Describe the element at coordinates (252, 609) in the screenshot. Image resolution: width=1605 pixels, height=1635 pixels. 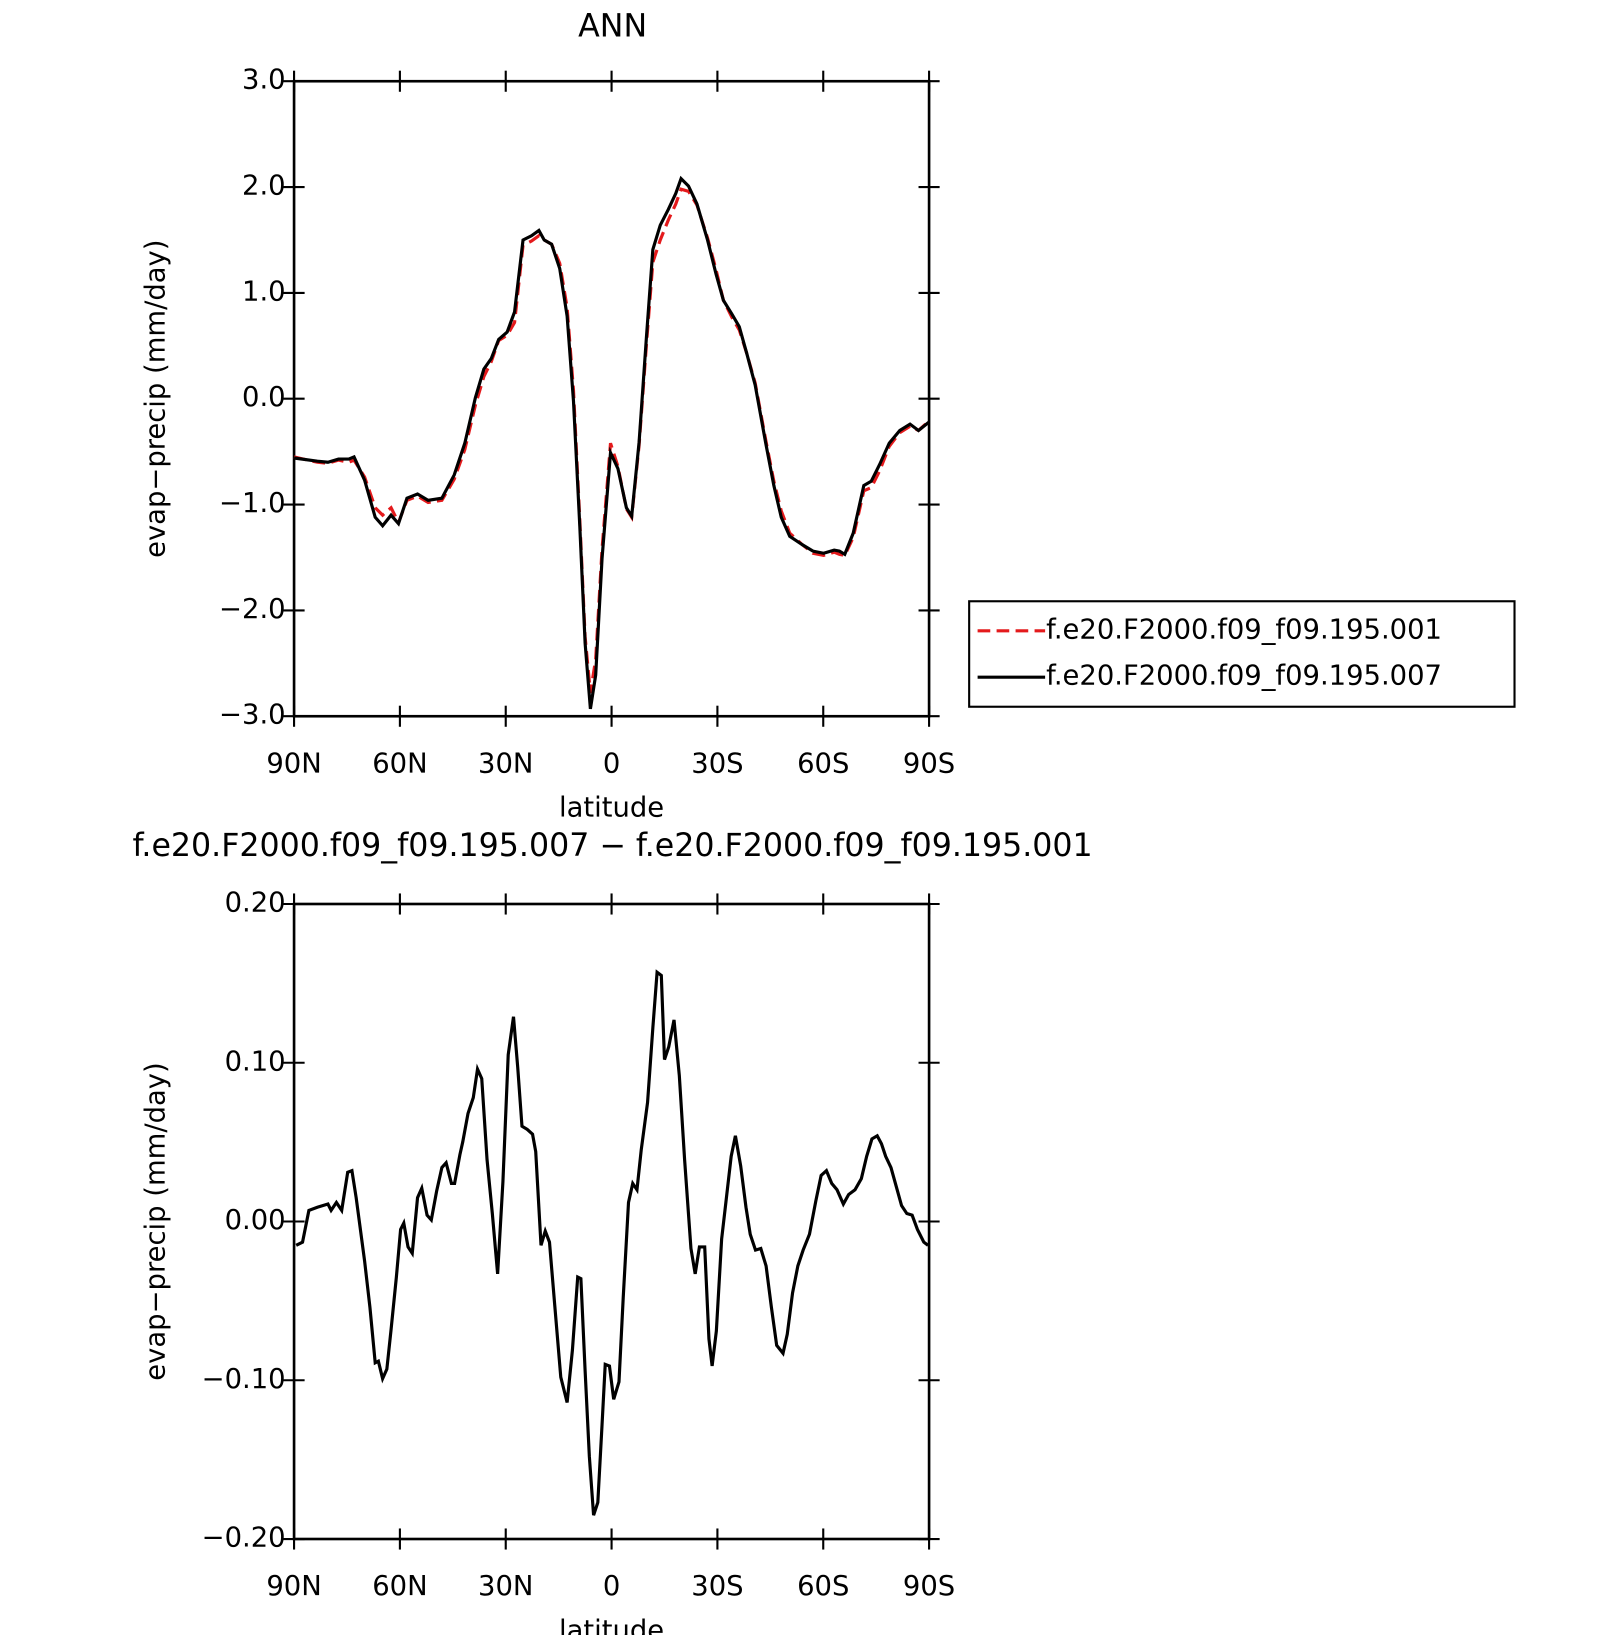
I see `y-tick-label: −2.0` at that location.